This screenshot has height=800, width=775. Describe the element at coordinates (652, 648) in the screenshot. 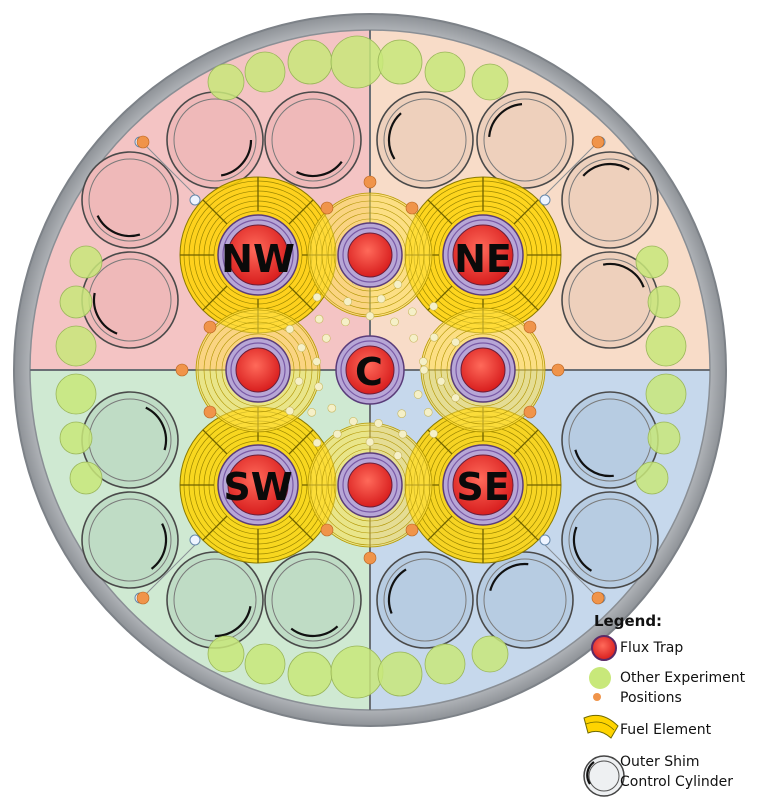

I see `legend-flux-trap-label: Flux Trap` at that location.